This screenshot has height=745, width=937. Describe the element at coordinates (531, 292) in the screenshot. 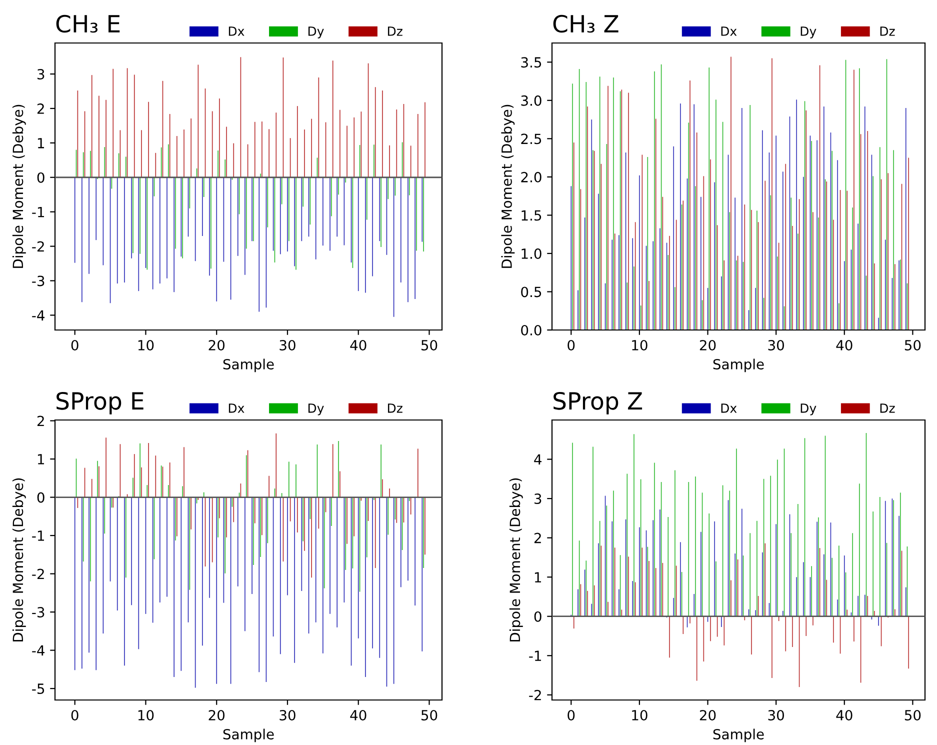

I see `y-tick-label: 0.5` at that location.